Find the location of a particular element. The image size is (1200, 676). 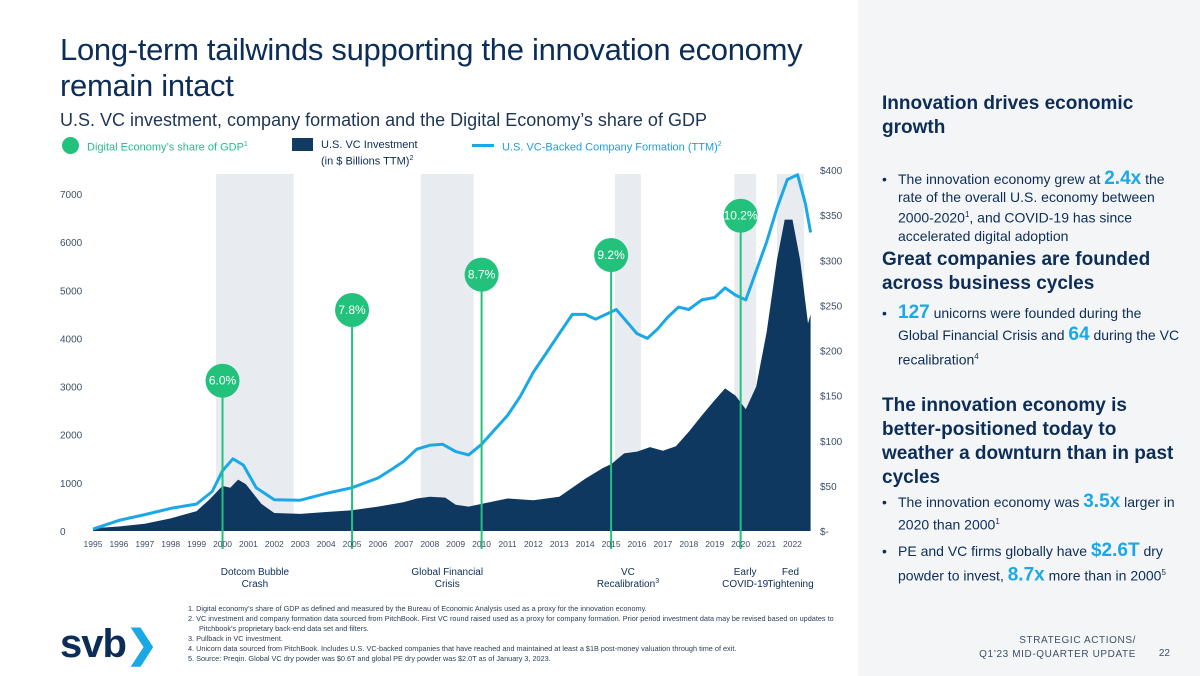

right-tick-label: $100 is located at coordinates (831, 442).